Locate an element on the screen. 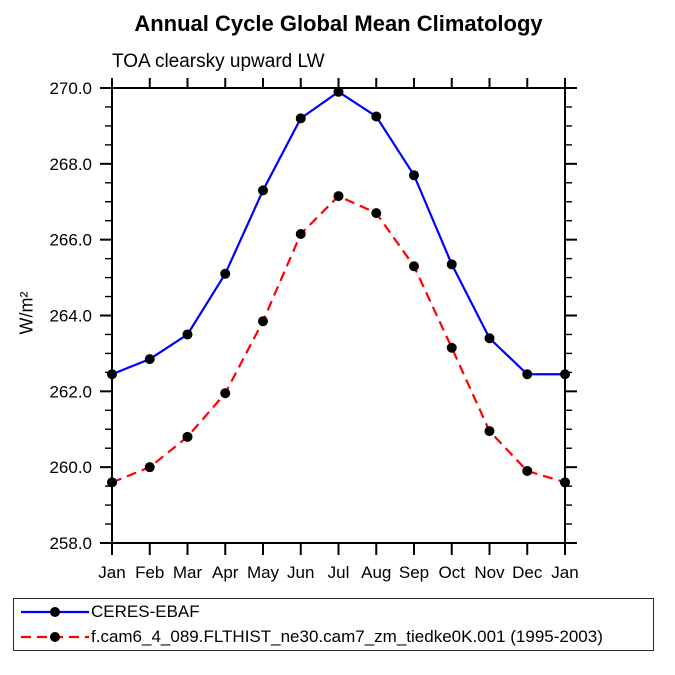  x-tick-label: Aug is located at coordinates (376, 572).